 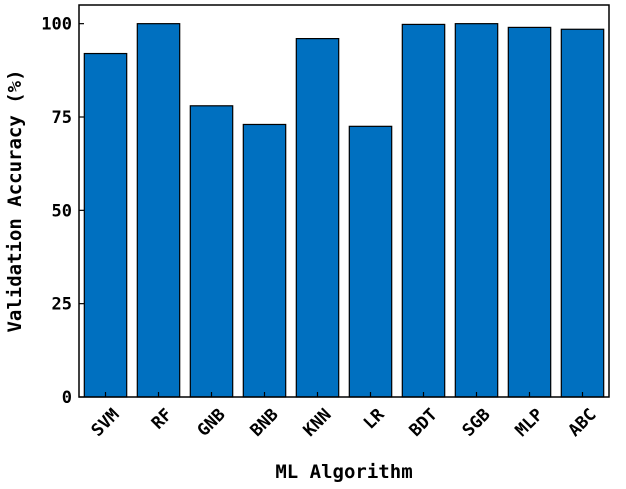 What do you see at coordinates (317, 217) in the screenshot?
I see `bar-knn` at bounding box center [317, 217].